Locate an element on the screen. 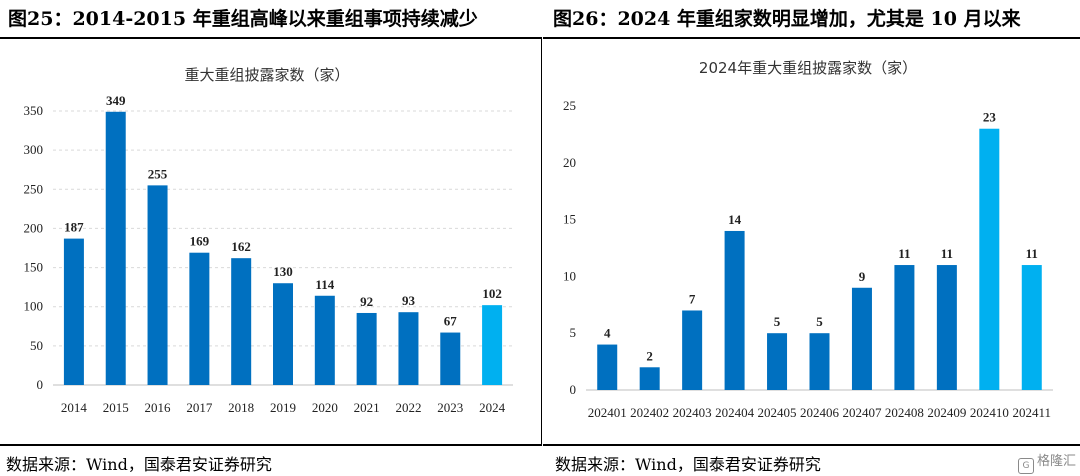 The height and width of the screenshot is (476, 1080). left-x-tick-label: 2019 is located at coordinates (283, 407).